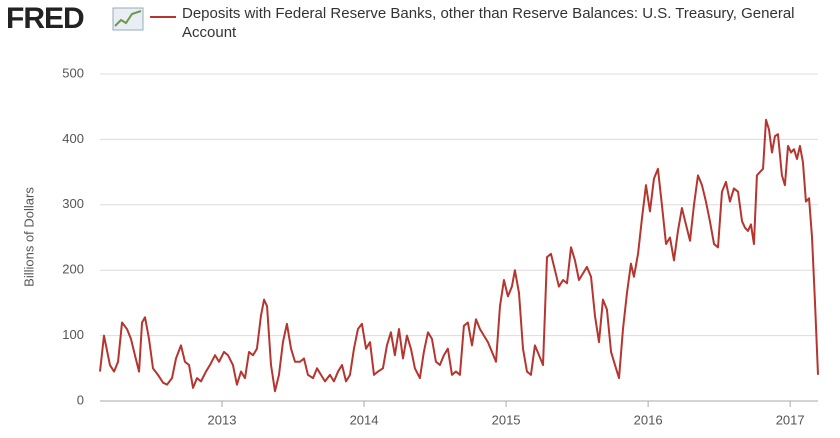 This screenshot has height=438, width=840. Describe the element at coordinates (45, 18) in the screenshot. I see `logo: FRED` at that location.